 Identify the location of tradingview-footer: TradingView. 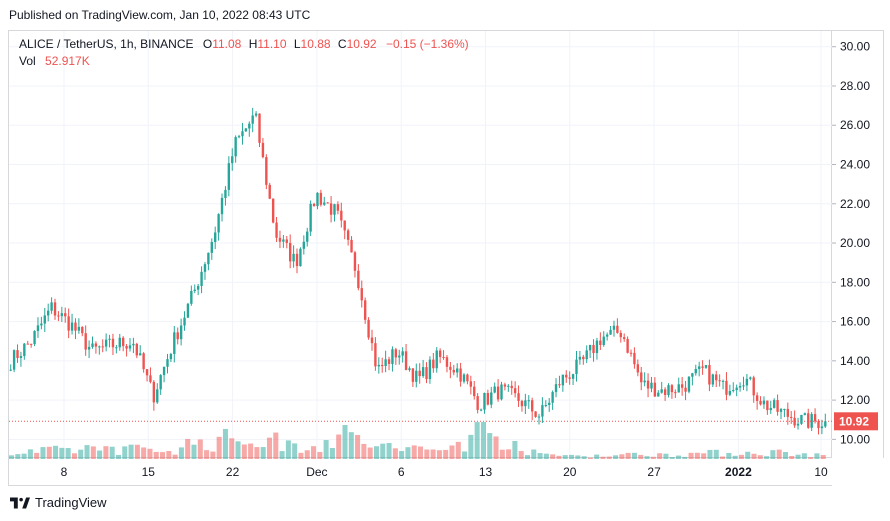
(58, 502).